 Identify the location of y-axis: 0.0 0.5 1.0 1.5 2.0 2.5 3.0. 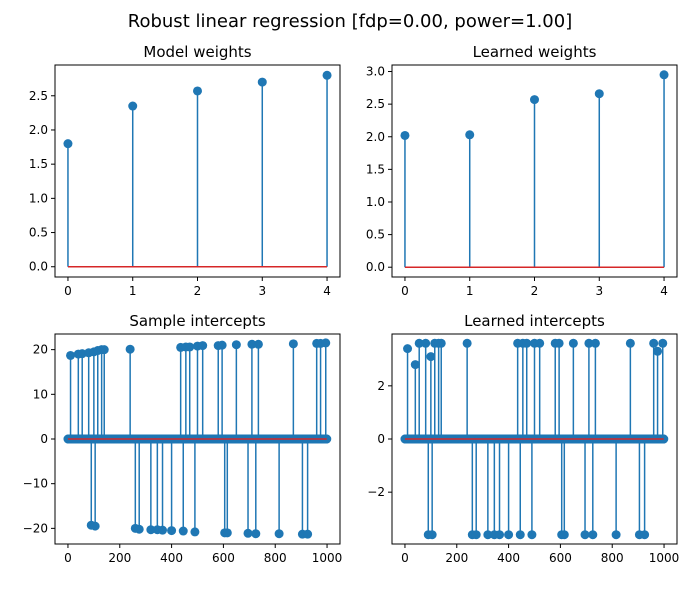
(379, 169).